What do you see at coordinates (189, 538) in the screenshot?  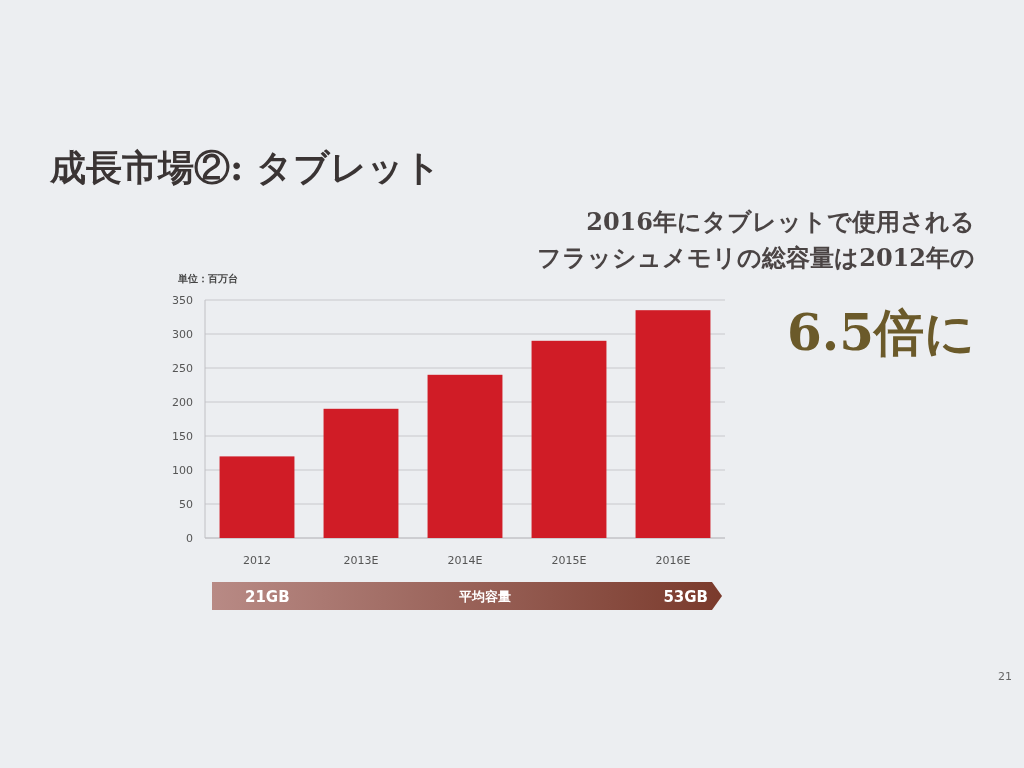 I see `y-tick-label: 0` at bounding box center [189, 538].